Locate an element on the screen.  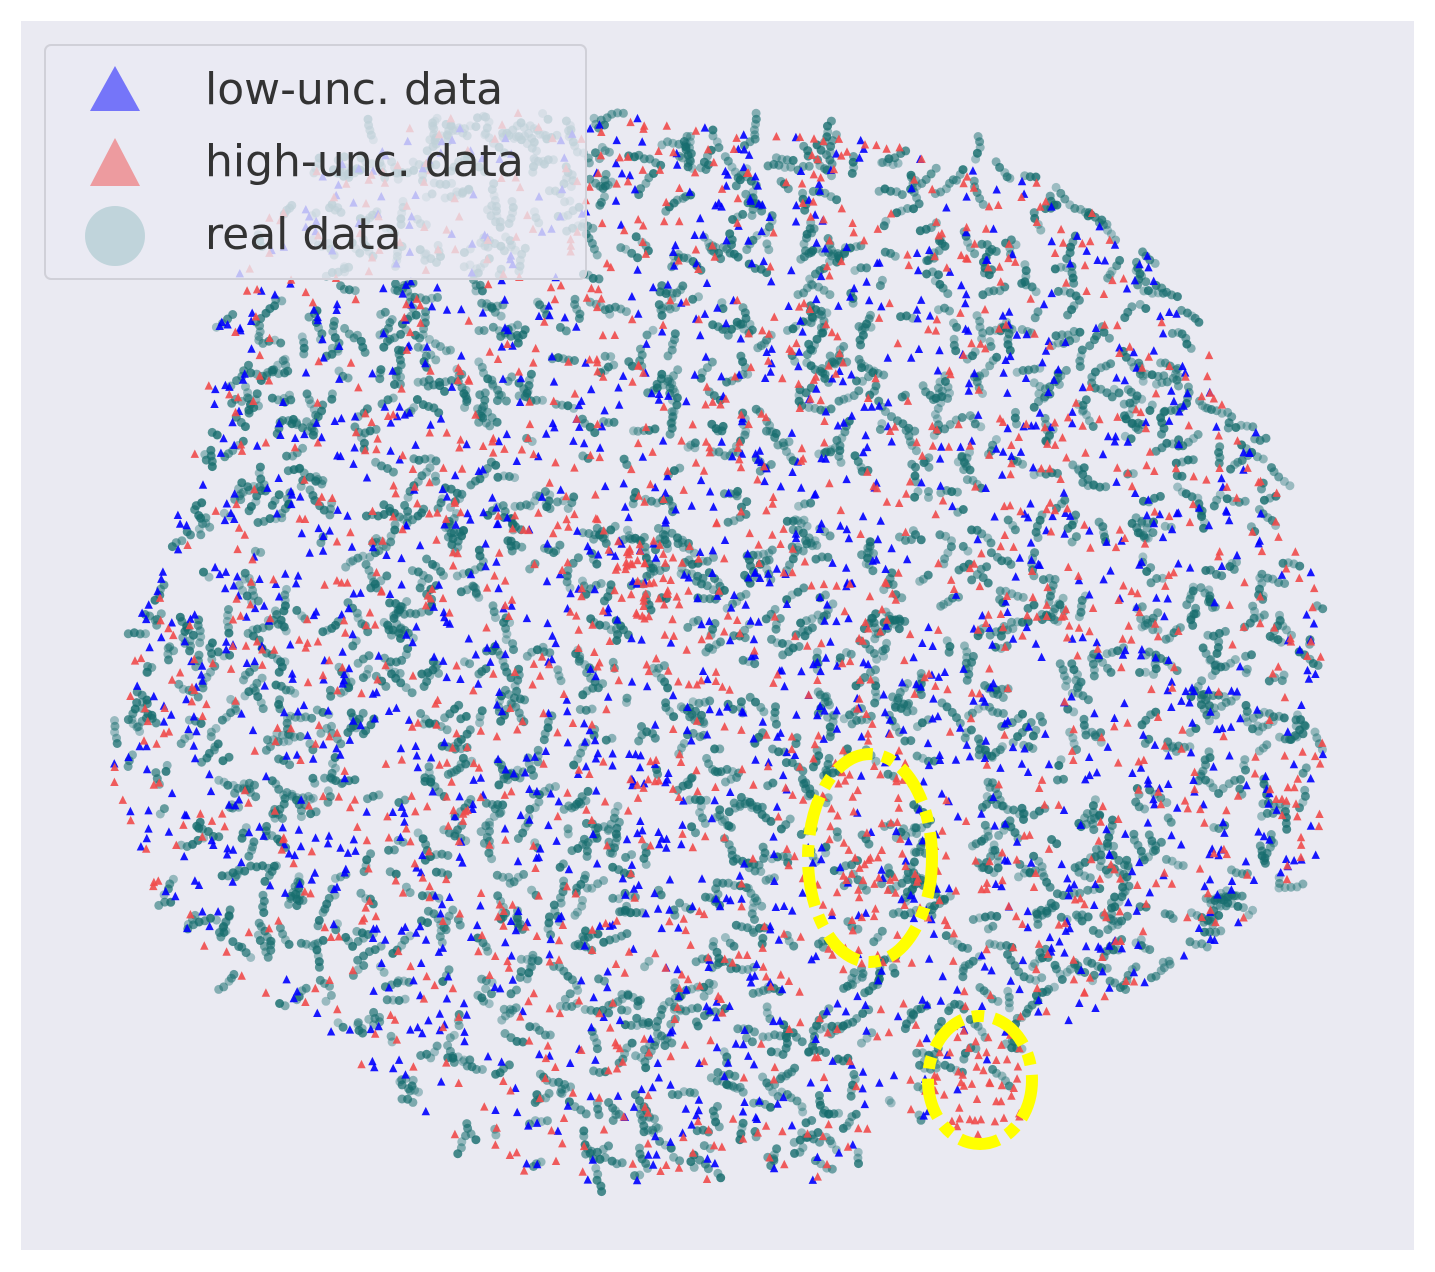
real-data-point-1942 is located at coordinates (368, 669).